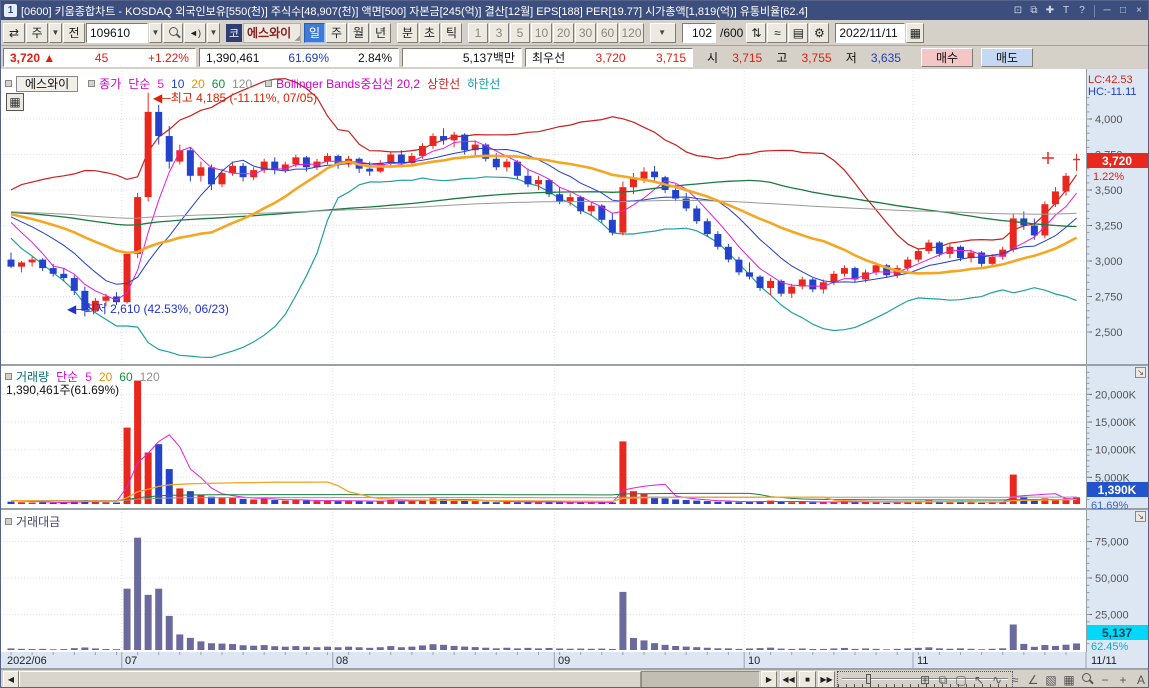  I want to click on save-icon: ▤, so click(798, 32).